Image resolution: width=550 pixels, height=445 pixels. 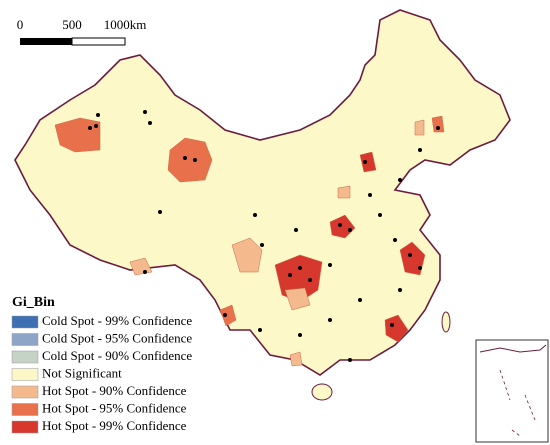 I want to click on legend-label: Not Significant, so click(x=82, y=372).